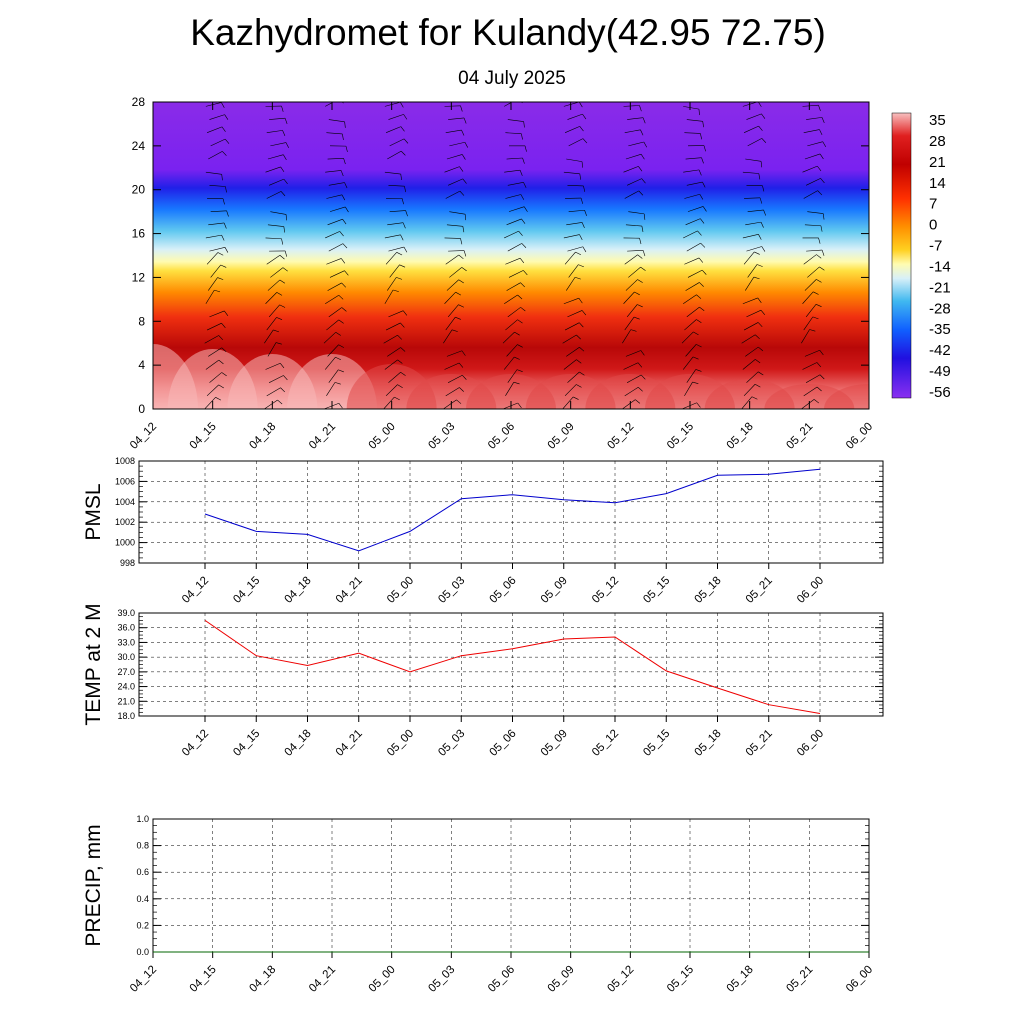 The image size is (1024, 1024). What do you see at coordinates (799, 979) in the screenshot?
I see `x-tick-label: 05_21` at bounding box center [799, 979].